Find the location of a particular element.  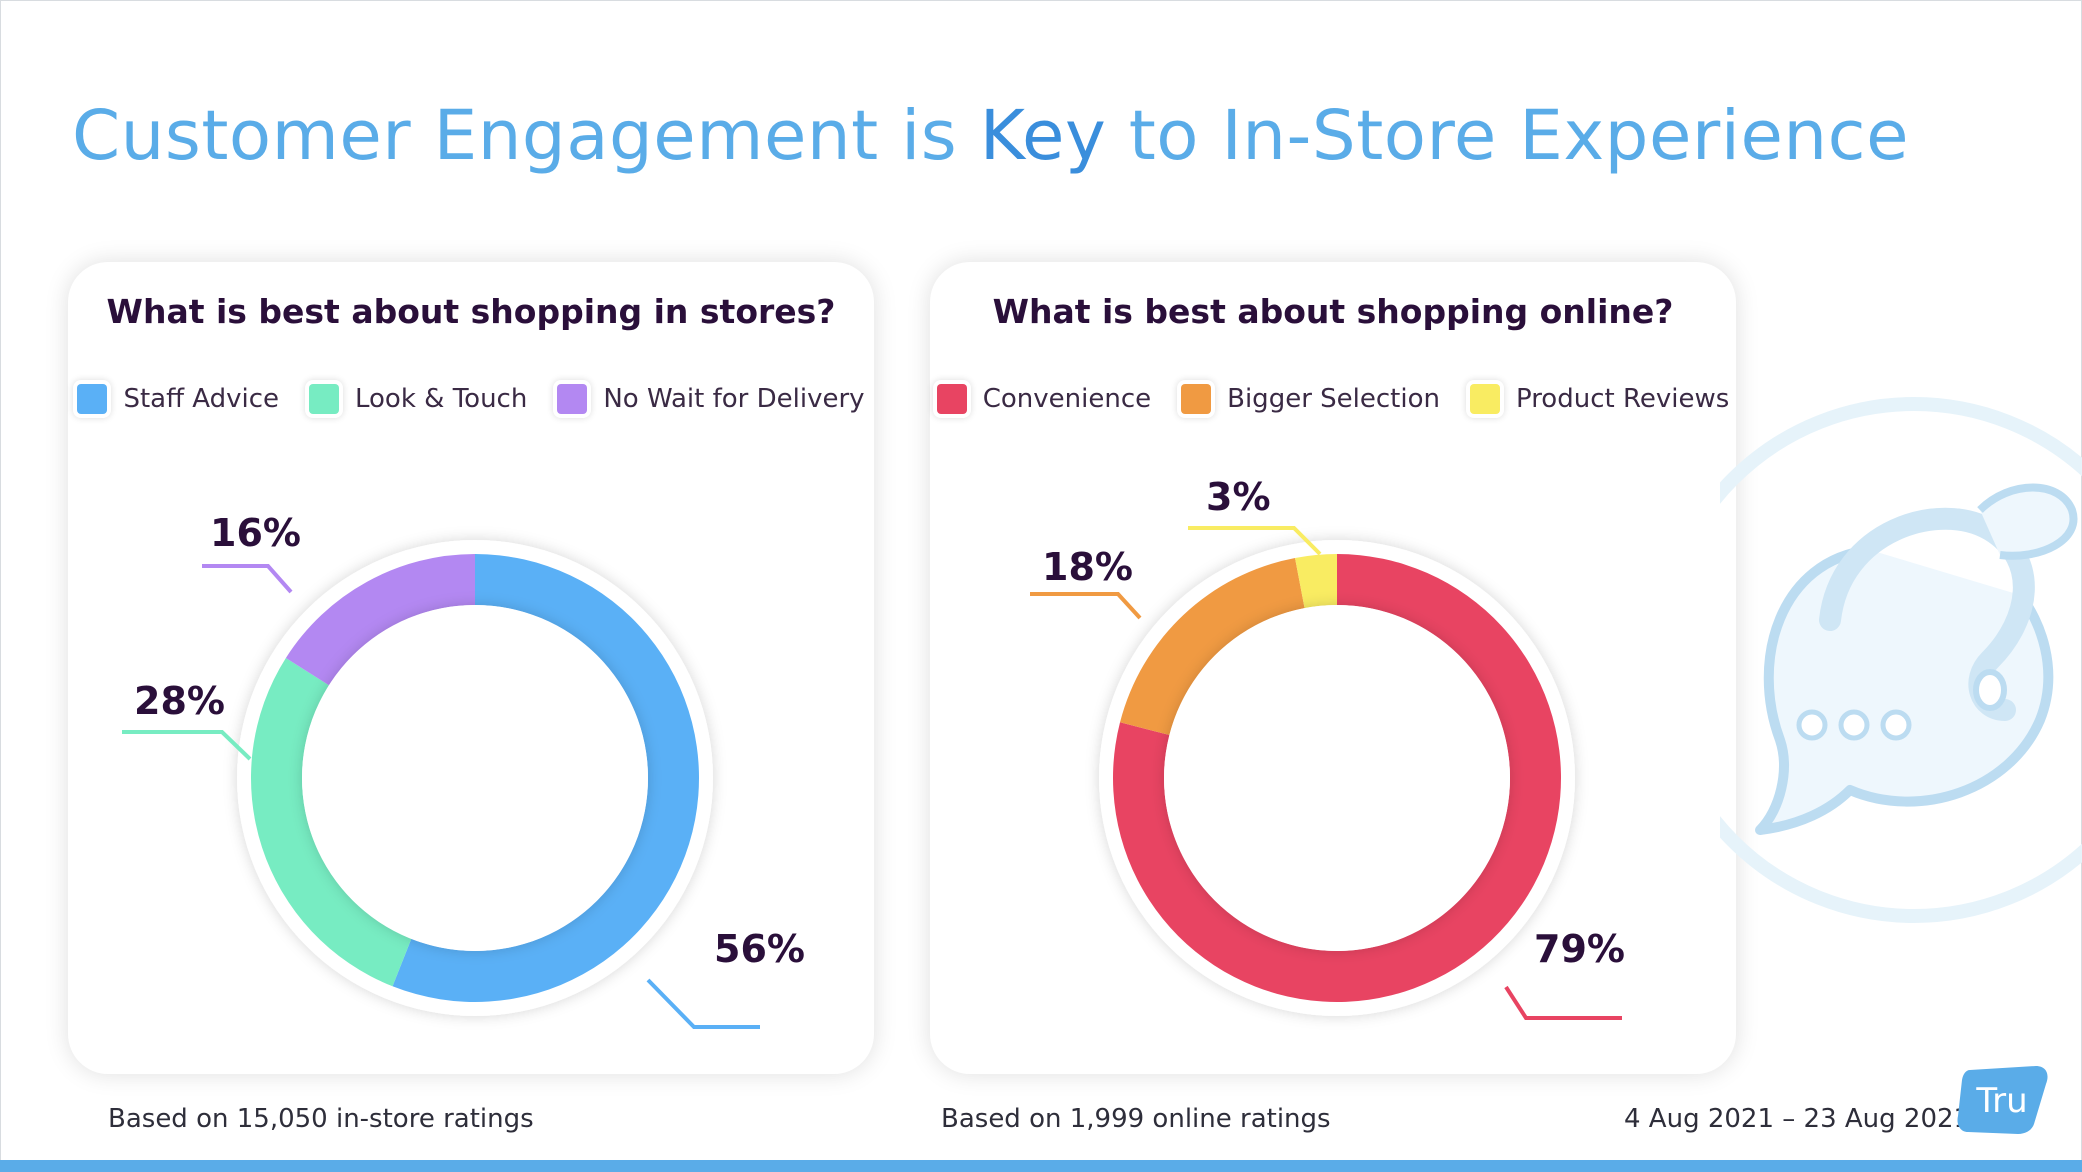

online-ratings-note: Based on 1,999 online ratings is located at coordinates (1136, 1119).